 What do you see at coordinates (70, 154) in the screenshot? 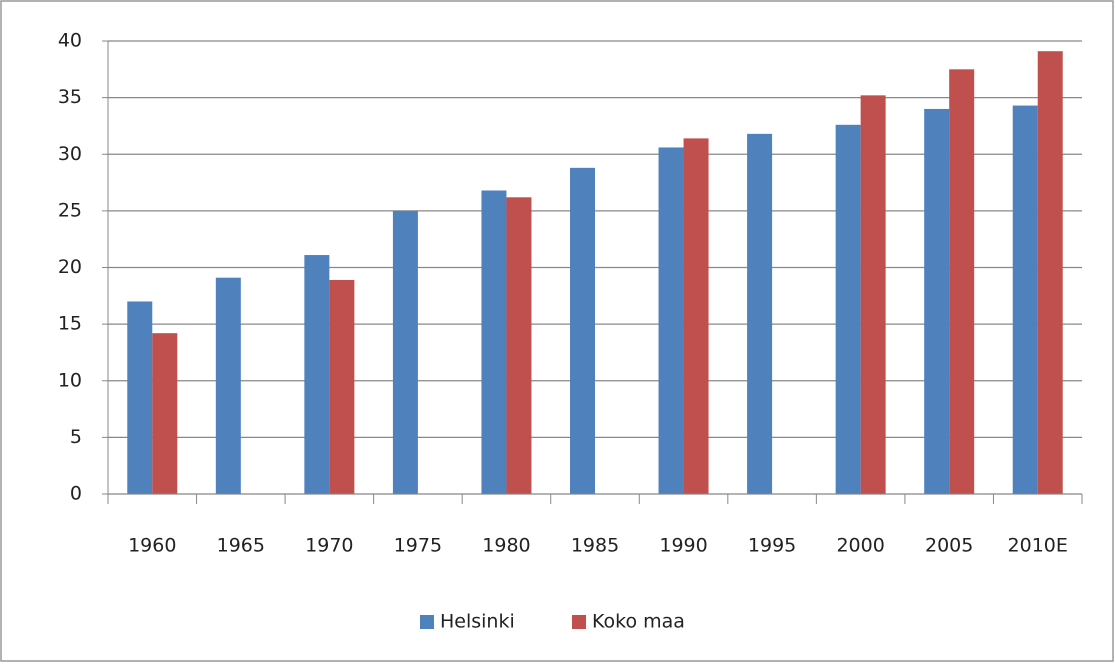
I see `y-tick-label: 30` at bounding box center [70, 154].